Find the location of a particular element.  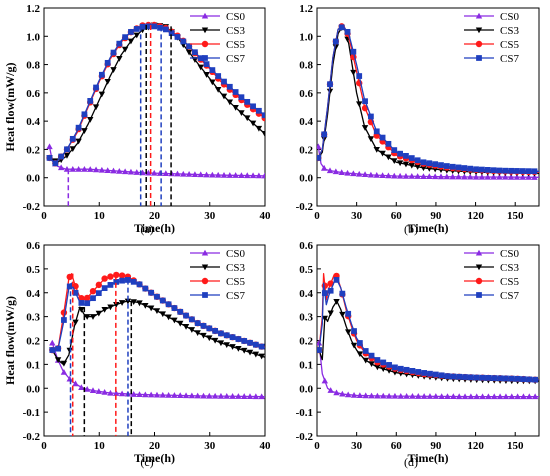

y-tick-label: 1.0 is located at coordinates (306, 37).